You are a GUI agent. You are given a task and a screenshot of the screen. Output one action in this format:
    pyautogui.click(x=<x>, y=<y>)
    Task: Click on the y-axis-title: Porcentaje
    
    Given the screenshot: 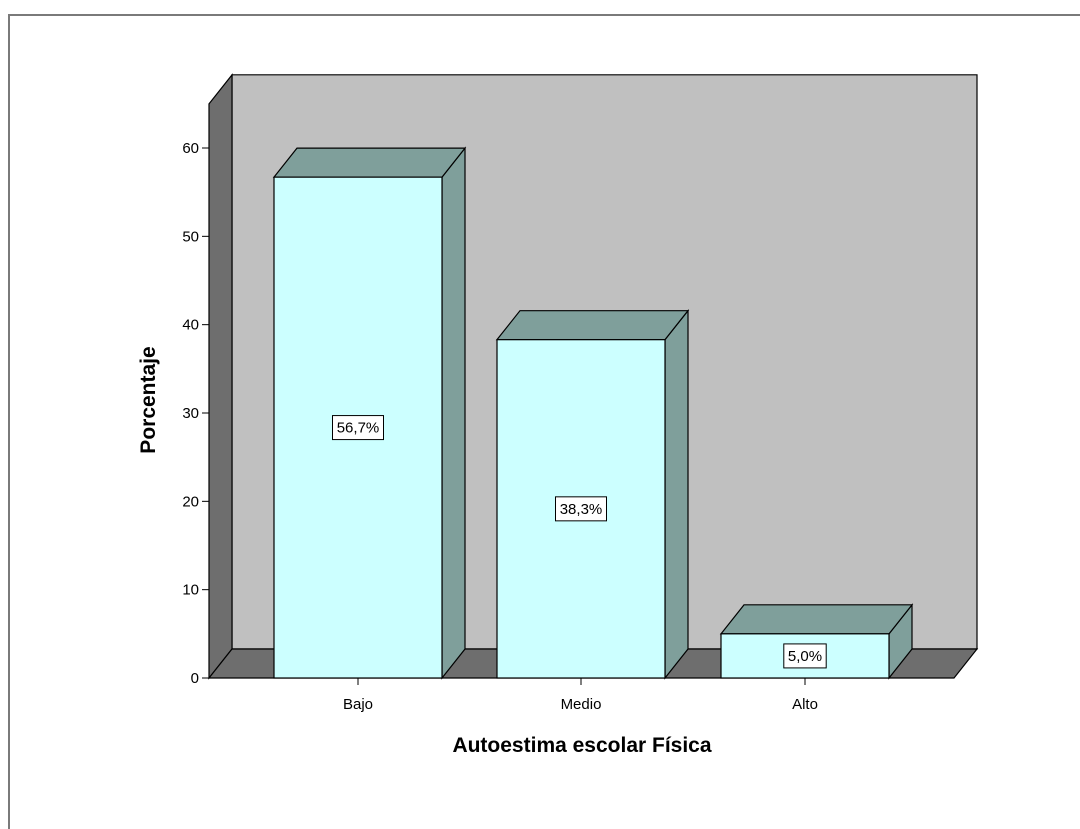 What is the action you would take?
    pyautogui.click(x=148, y=399)
    